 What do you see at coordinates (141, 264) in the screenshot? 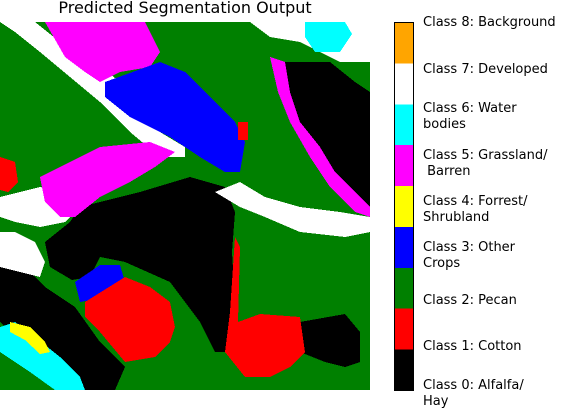
I see `region-black-center` at bounding box center [141, 264].